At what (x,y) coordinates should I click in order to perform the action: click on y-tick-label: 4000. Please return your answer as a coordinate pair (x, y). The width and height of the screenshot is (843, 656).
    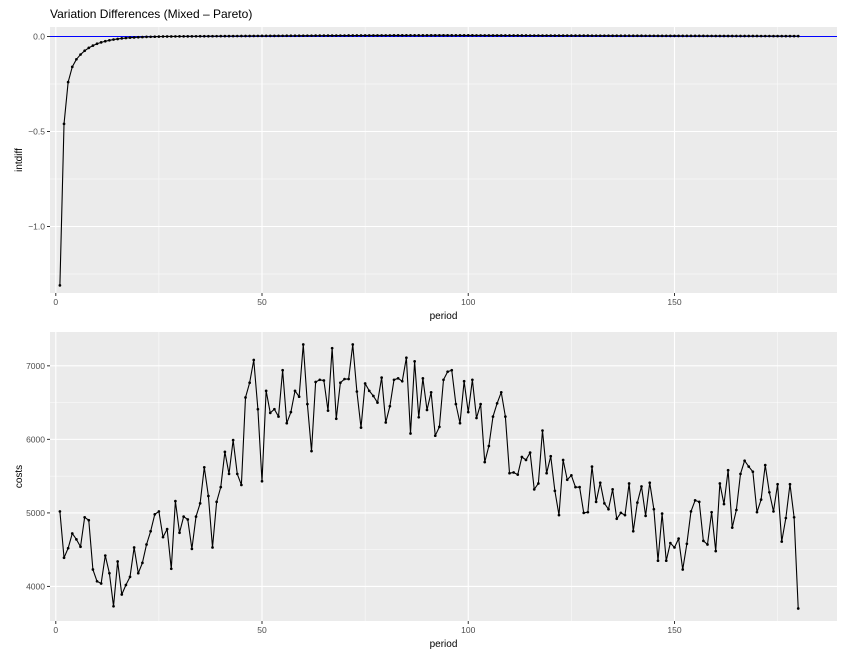
    Looking at the image, I should click on (35, 586).